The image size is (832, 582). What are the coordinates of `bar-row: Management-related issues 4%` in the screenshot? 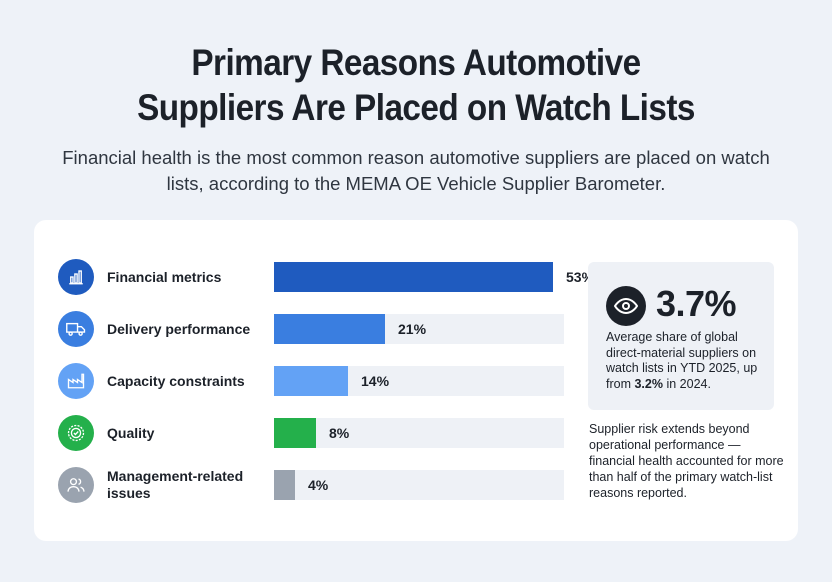 It's located at (318, 485).